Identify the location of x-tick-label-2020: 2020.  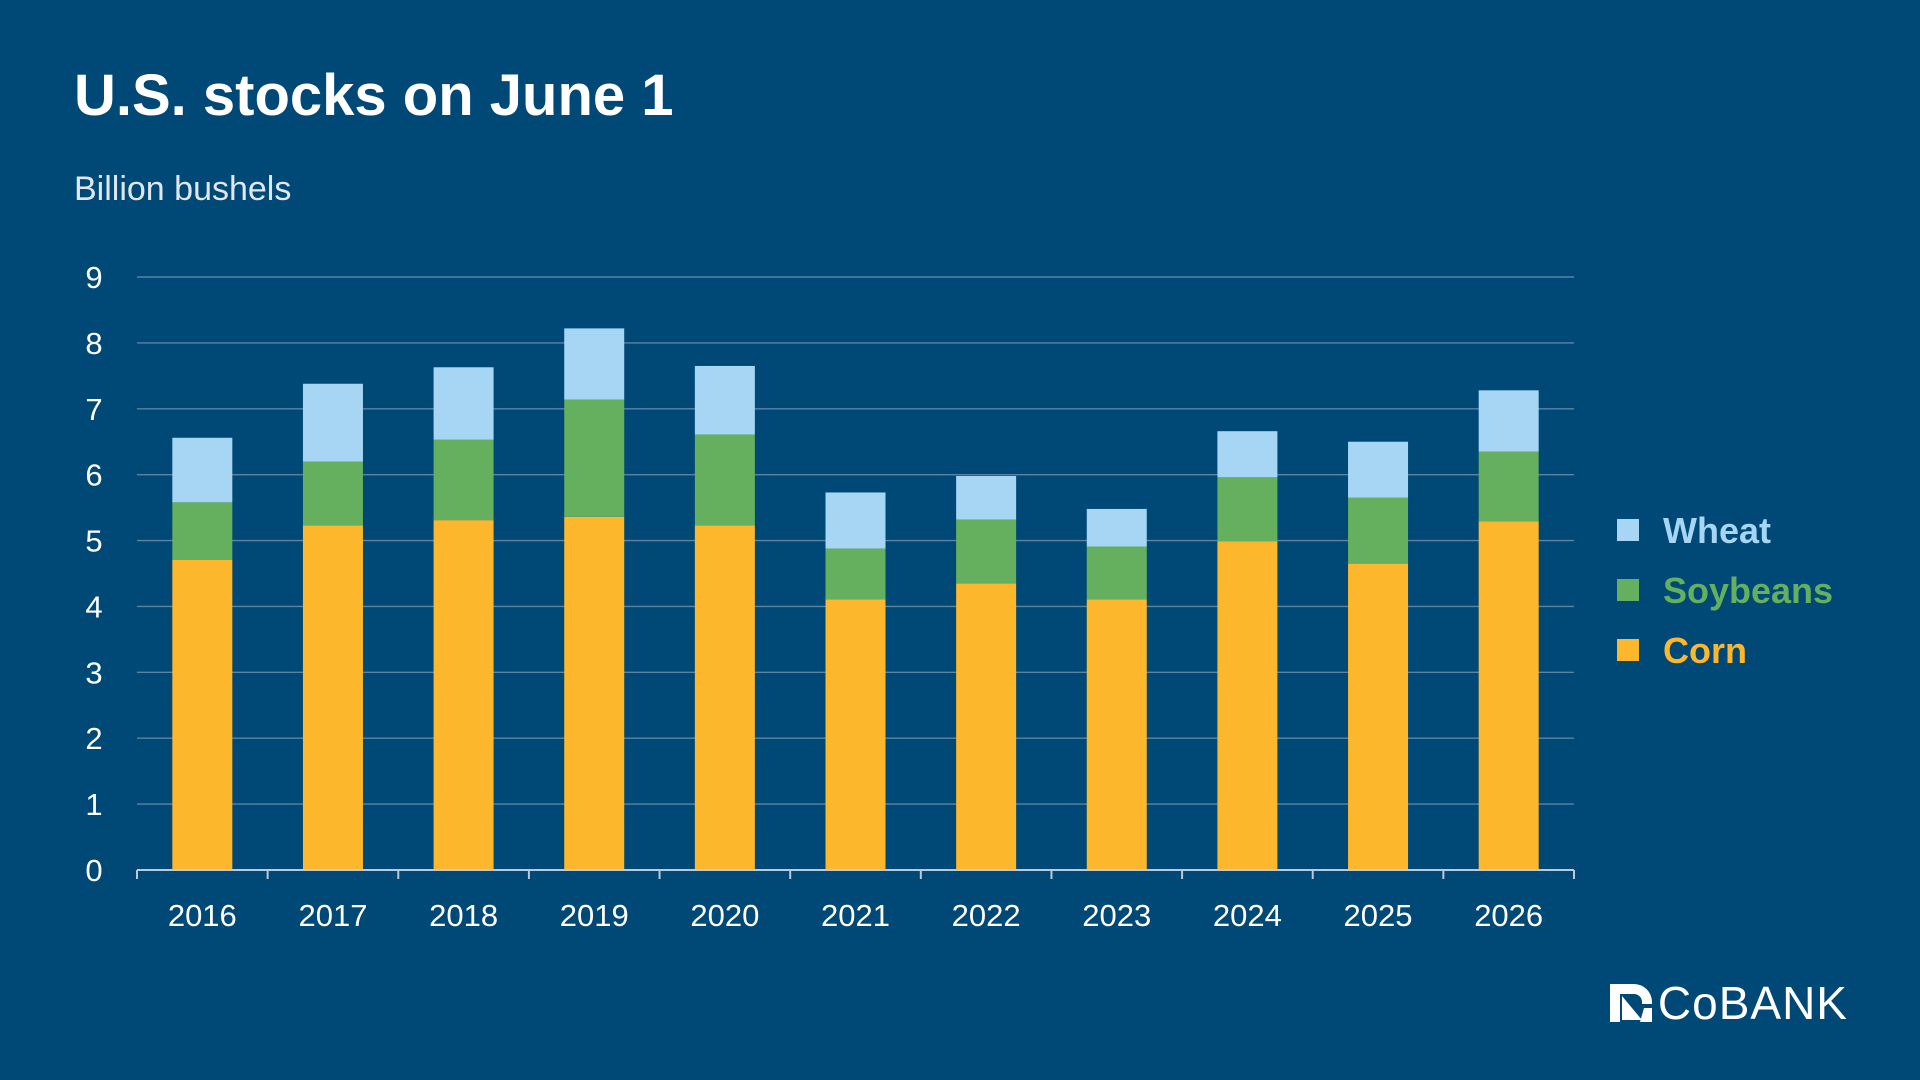
(724, 915).